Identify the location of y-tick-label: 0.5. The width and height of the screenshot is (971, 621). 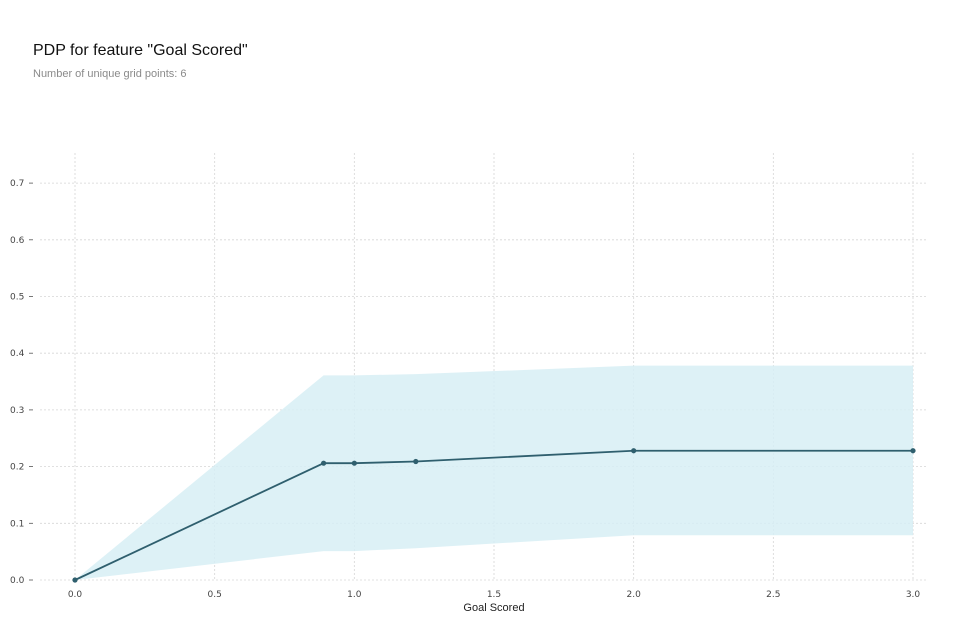
(17, 298).